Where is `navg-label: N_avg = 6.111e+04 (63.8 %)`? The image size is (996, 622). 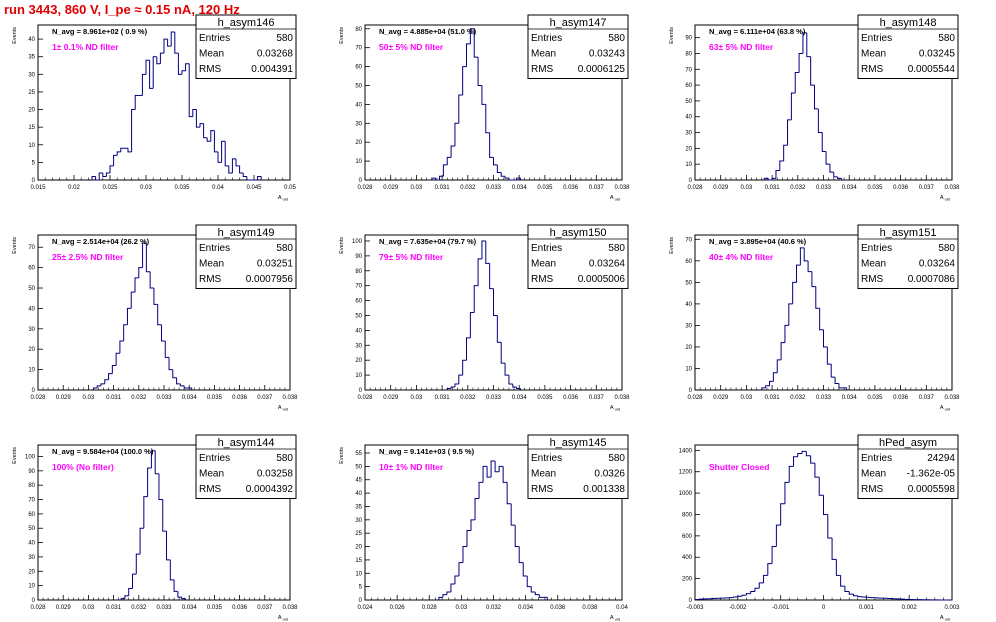
navg-label: N_avg = 6.111e+04 (63.8 %) is located at coordinates (757, 31).